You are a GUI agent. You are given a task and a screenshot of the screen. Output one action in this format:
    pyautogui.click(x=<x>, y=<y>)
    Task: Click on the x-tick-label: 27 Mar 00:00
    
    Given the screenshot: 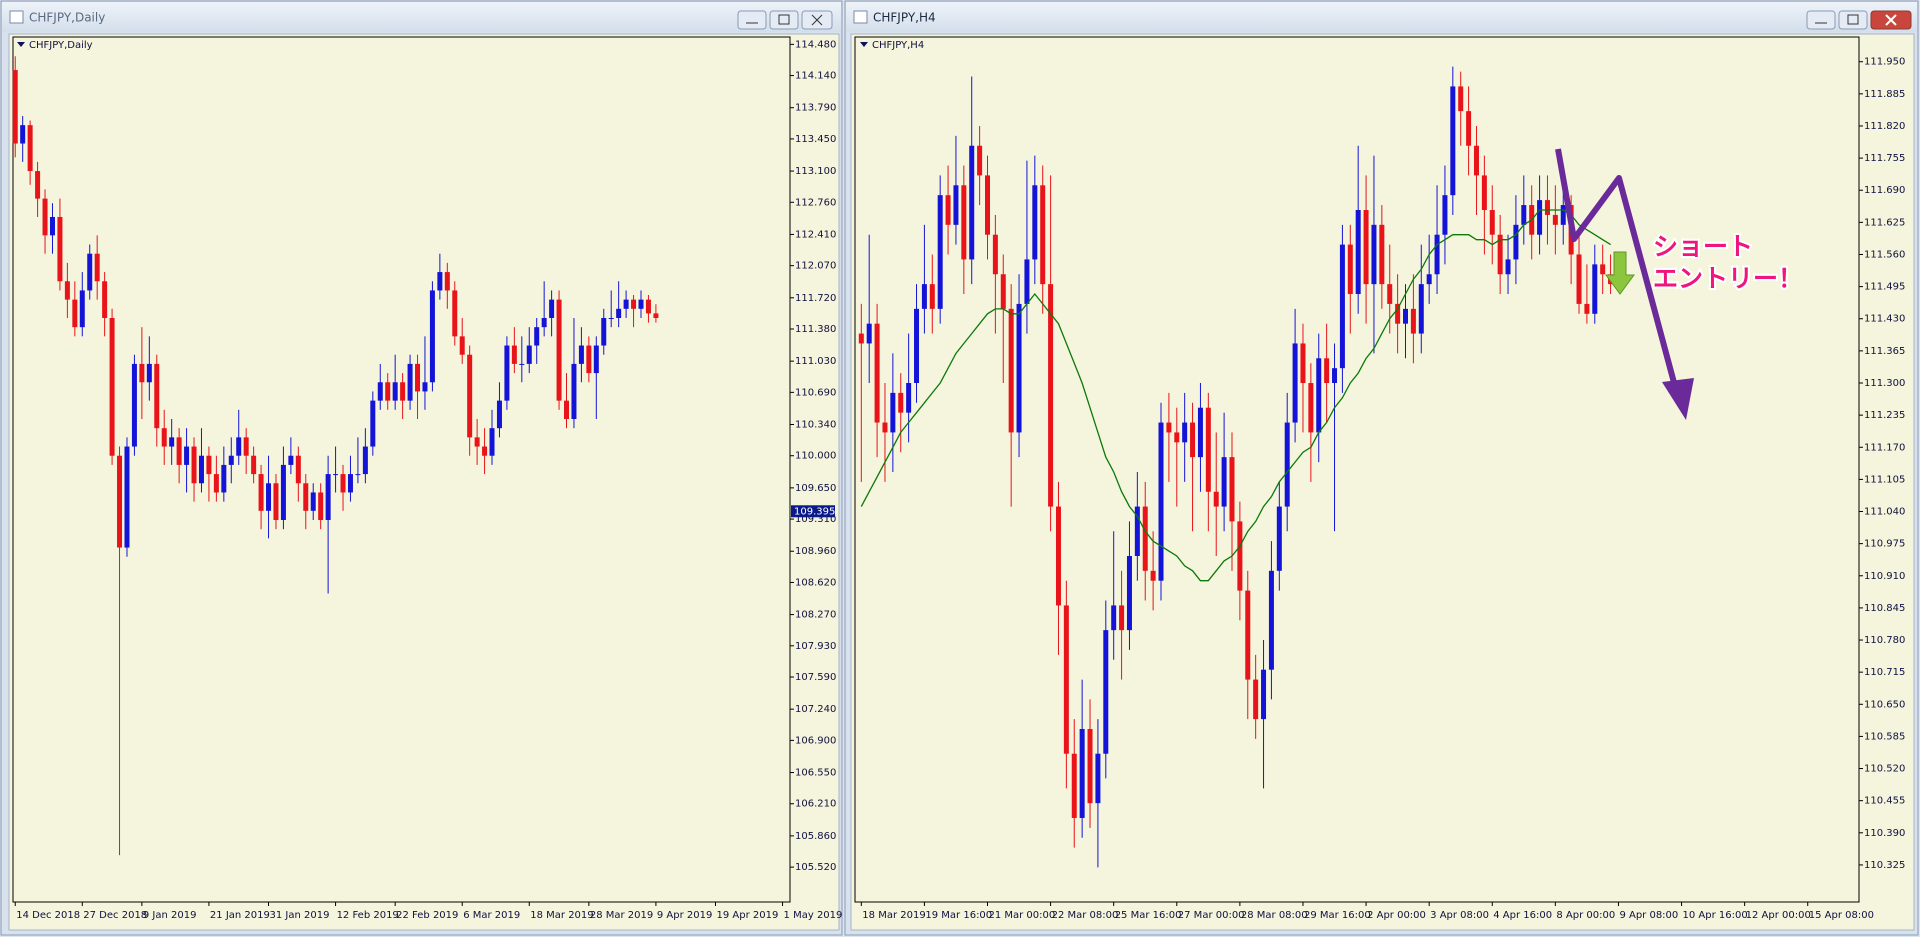 What is the action you would take?
    pyautogui.click(x=1211, y=915)
    